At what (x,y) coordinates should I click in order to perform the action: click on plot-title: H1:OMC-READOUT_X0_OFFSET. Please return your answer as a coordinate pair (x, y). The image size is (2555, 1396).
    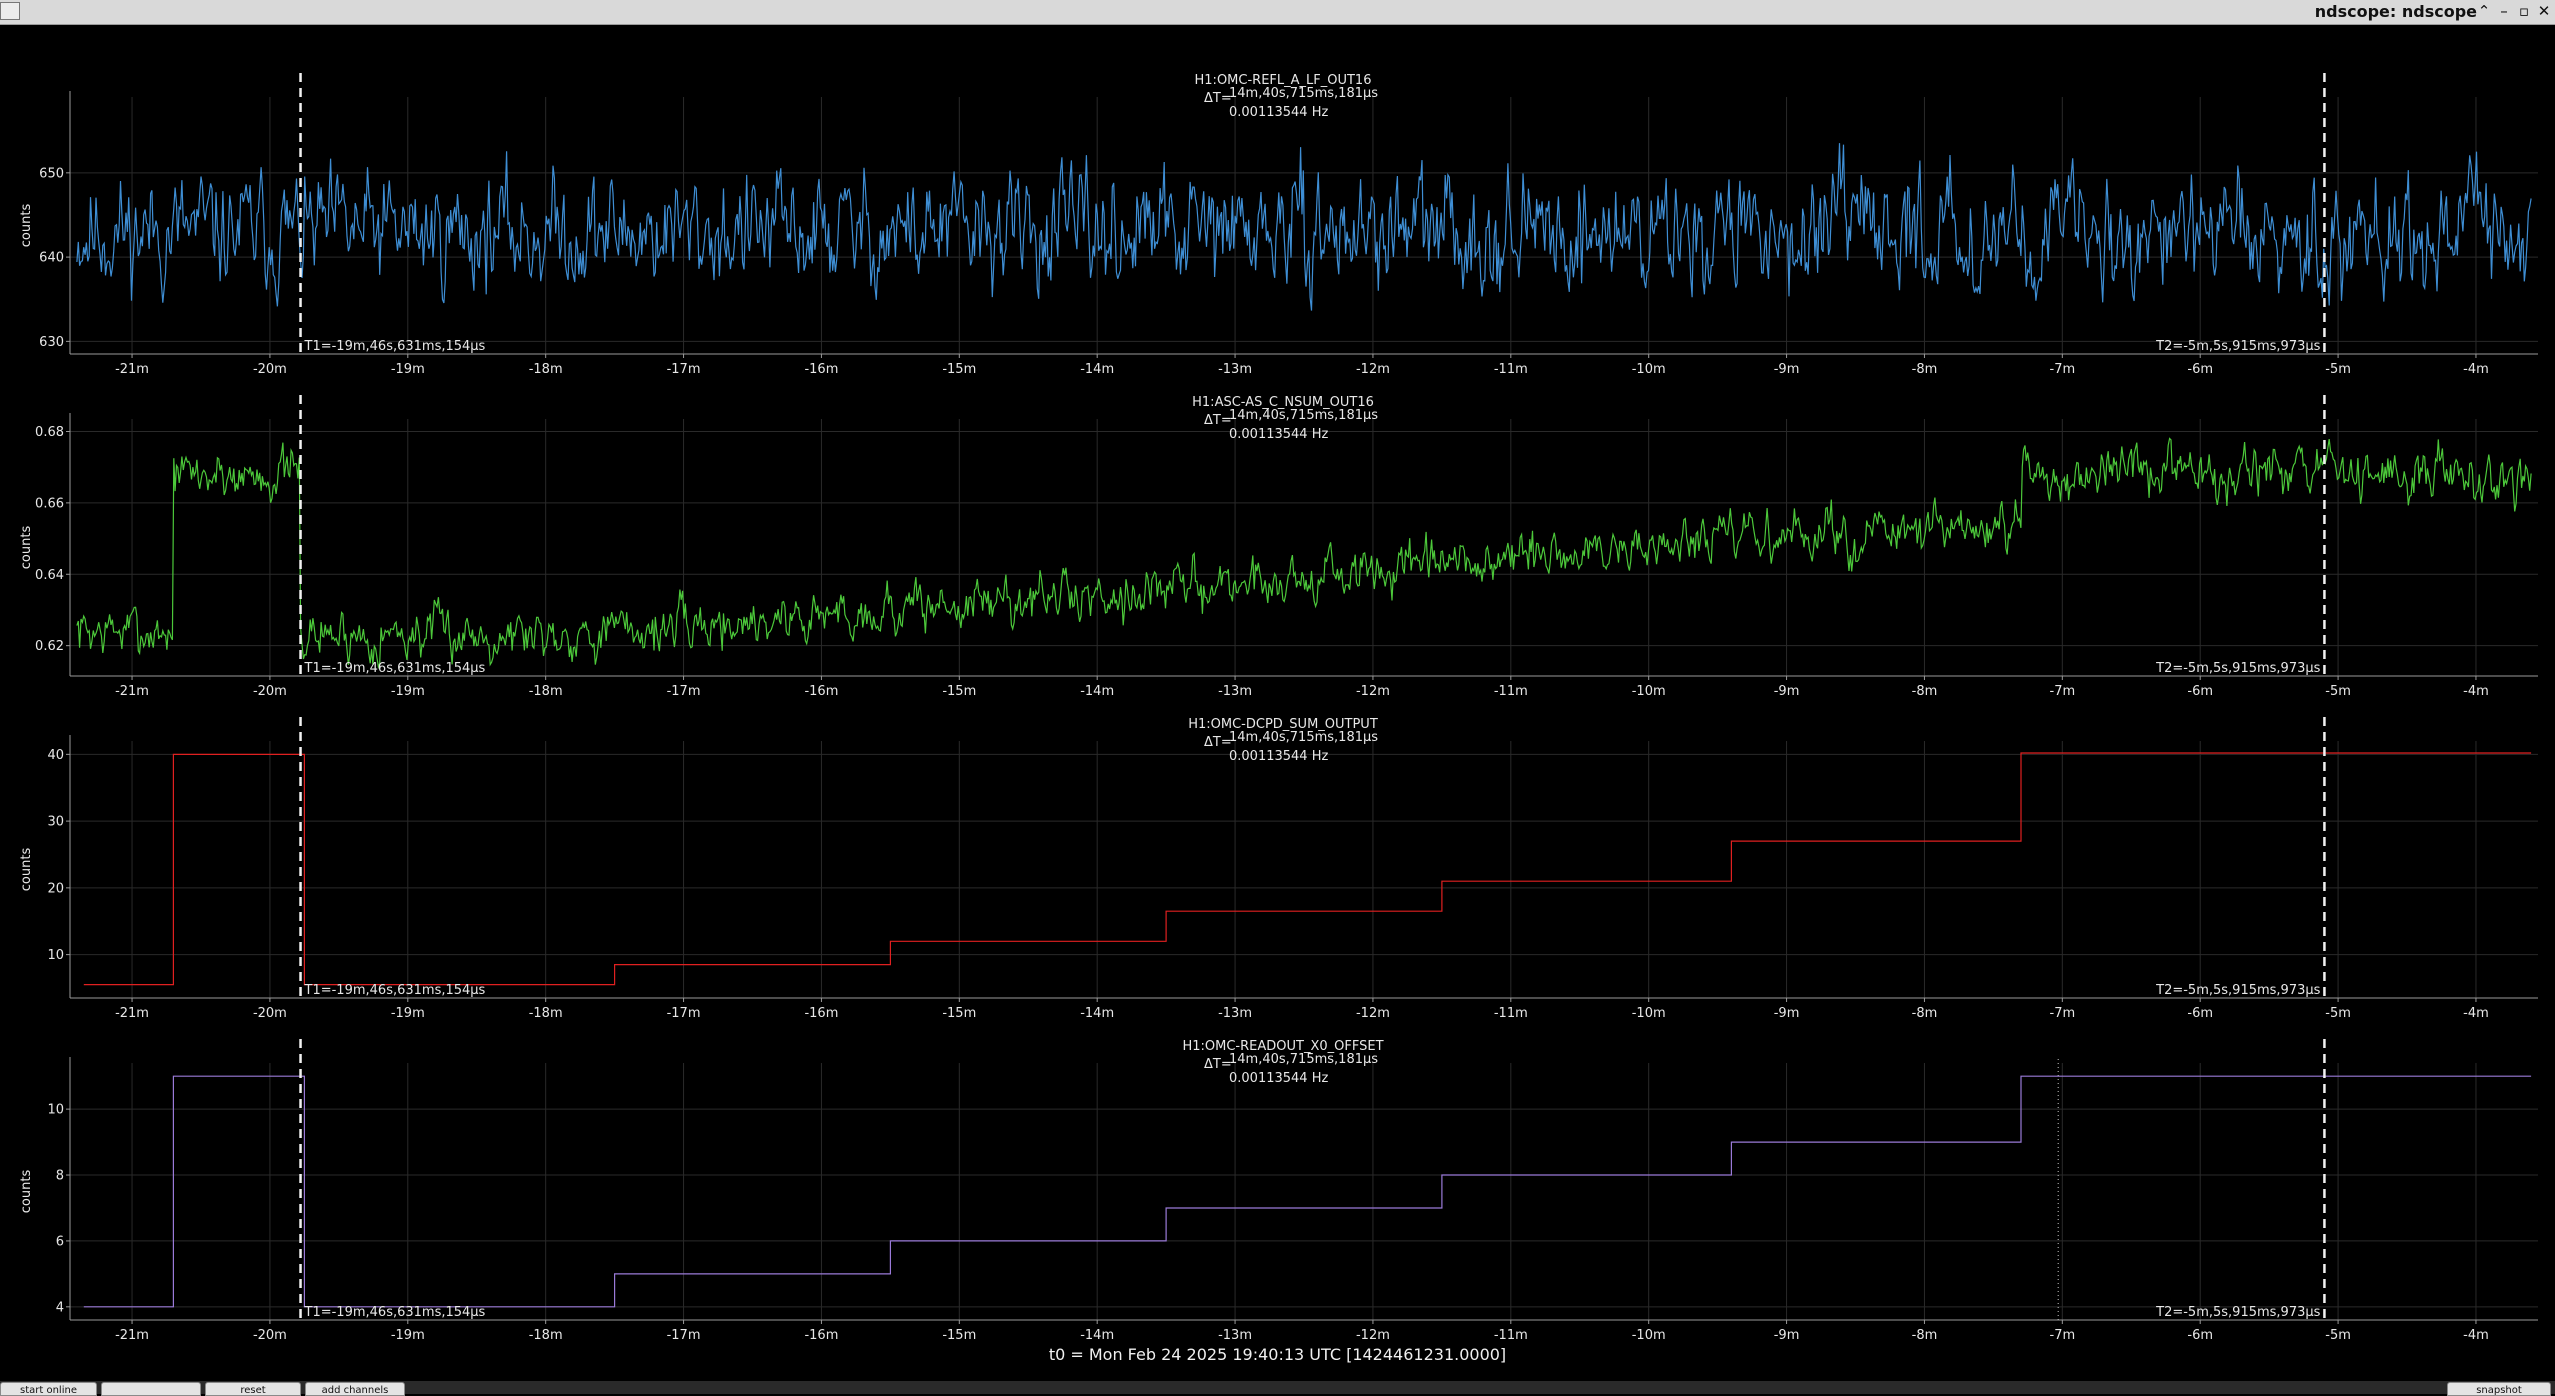
    Looking at the image, I should click on (1282, 1046).